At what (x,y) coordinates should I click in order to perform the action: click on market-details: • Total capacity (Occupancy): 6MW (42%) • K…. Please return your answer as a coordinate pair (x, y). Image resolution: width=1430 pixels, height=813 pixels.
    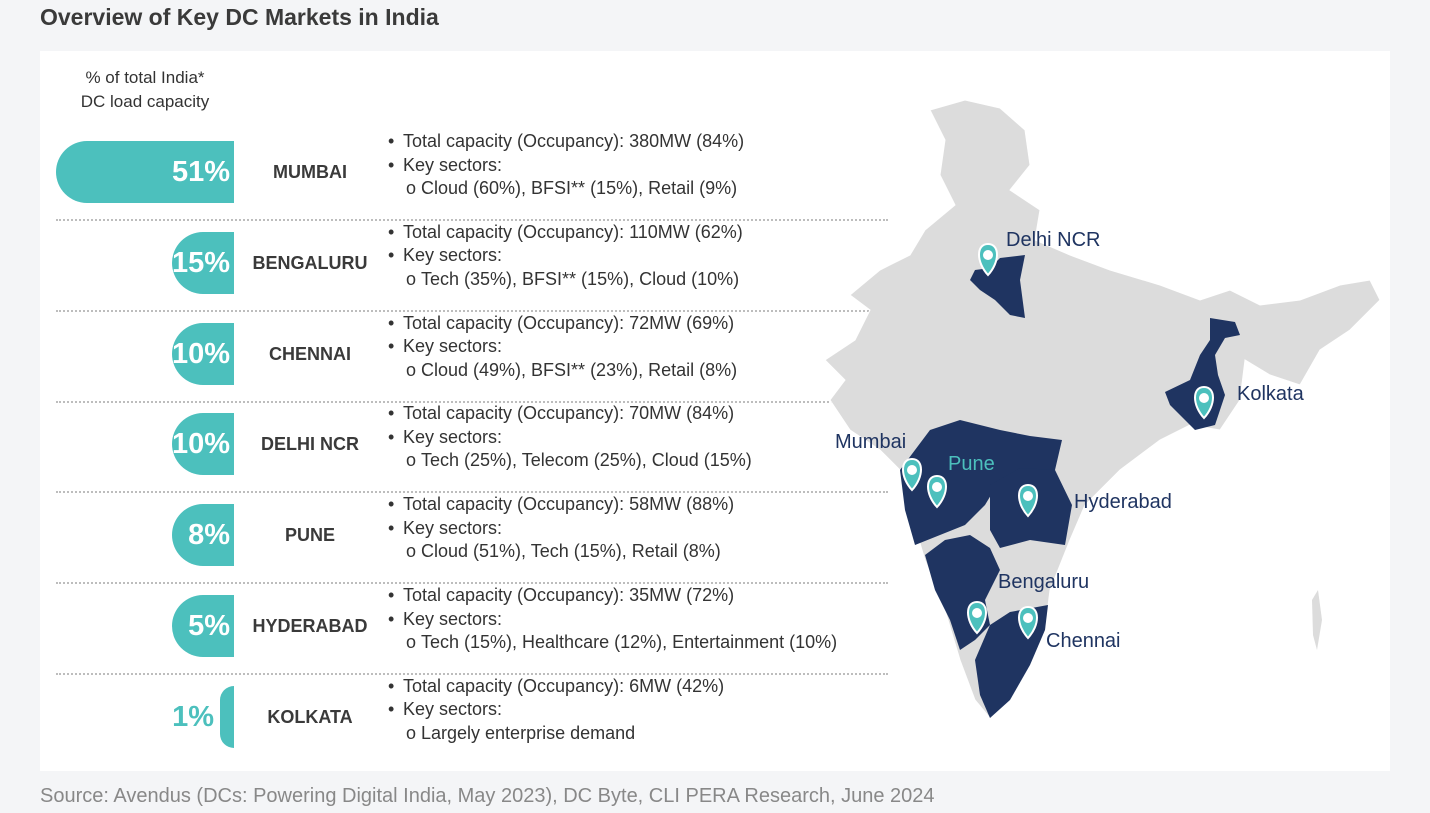
    Looking at the image, I should click on (556, 710).